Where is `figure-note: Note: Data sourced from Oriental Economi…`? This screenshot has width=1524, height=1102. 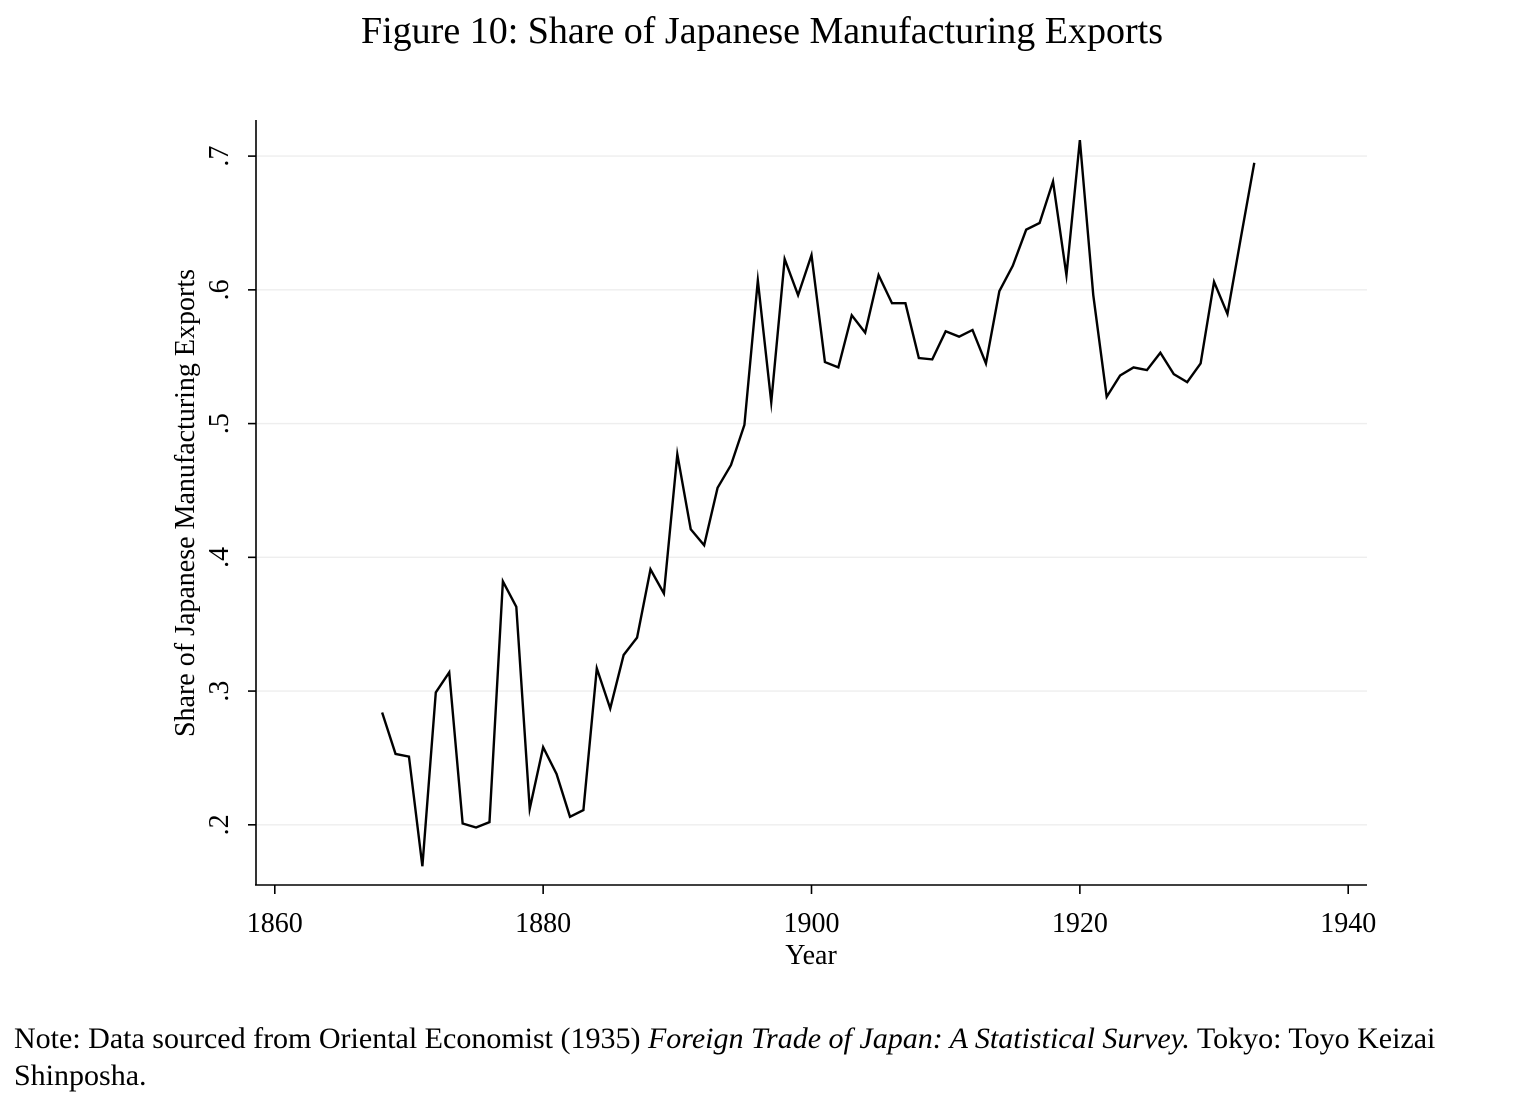
figure-note: Note: Data sourced from Oriental Economi… is located at coordinates (764, 1057).